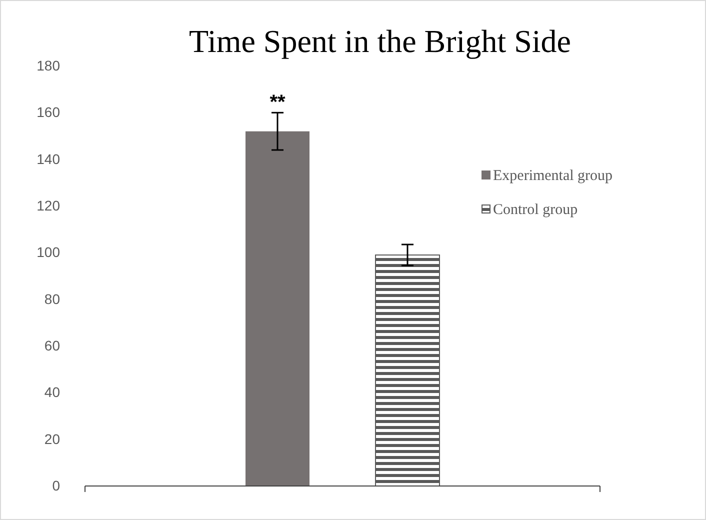 This screenshot has width=706, height=520. What do you see at coordinates (52, 345) in the screenshot?
I see `y-tick-label: 60` at bounding box center [52, 345].